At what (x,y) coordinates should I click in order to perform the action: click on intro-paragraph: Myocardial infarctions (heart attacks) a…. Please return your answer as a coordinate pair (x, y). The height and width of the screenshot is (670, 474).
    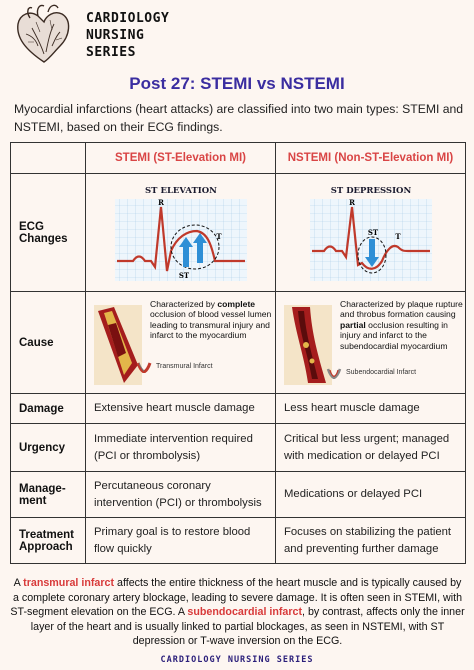
    Looking at the image, I should click on (239, 118).